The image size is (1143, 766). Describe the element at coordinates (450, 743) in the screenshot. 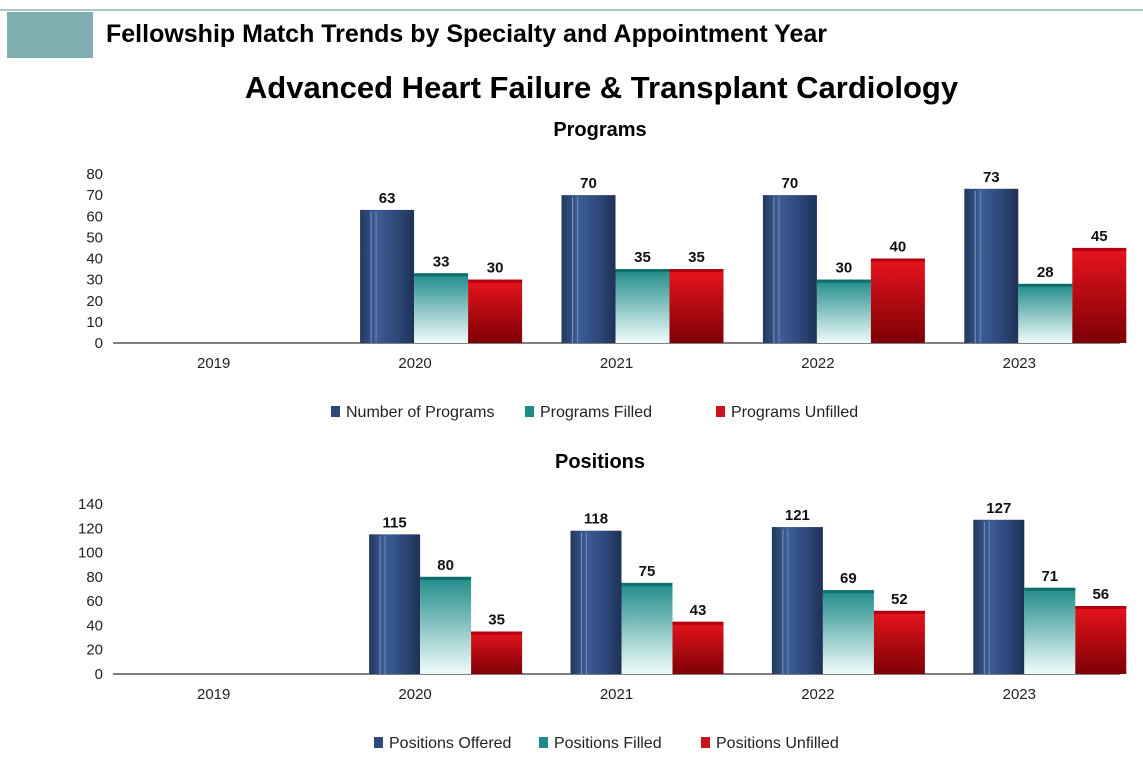

I see `legend-label-positions-offered: Positions Offered` at that location.